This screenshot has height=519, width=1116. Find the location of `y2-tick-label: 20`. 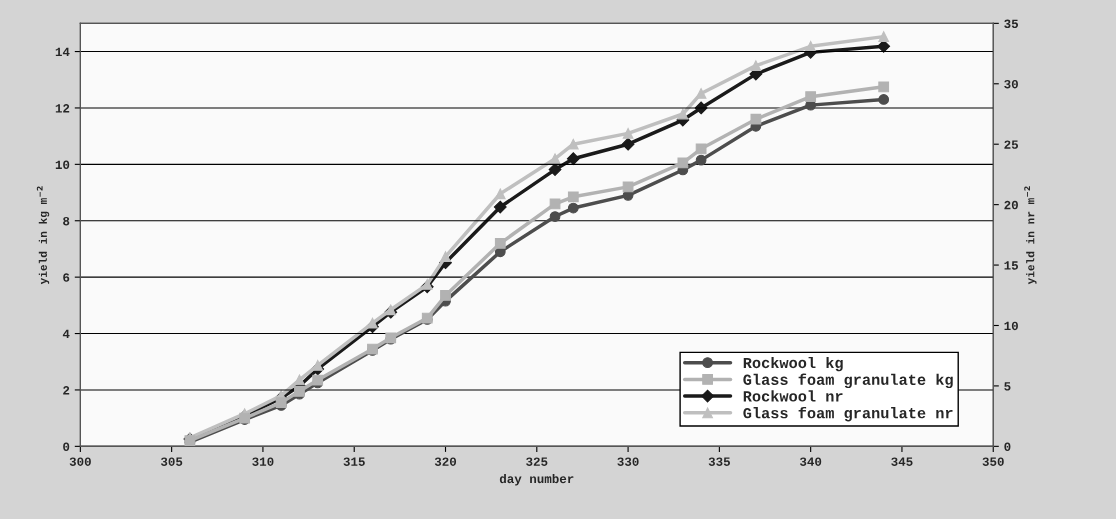

y2-tick-label: 20 is located at coordinates (1011, 205).